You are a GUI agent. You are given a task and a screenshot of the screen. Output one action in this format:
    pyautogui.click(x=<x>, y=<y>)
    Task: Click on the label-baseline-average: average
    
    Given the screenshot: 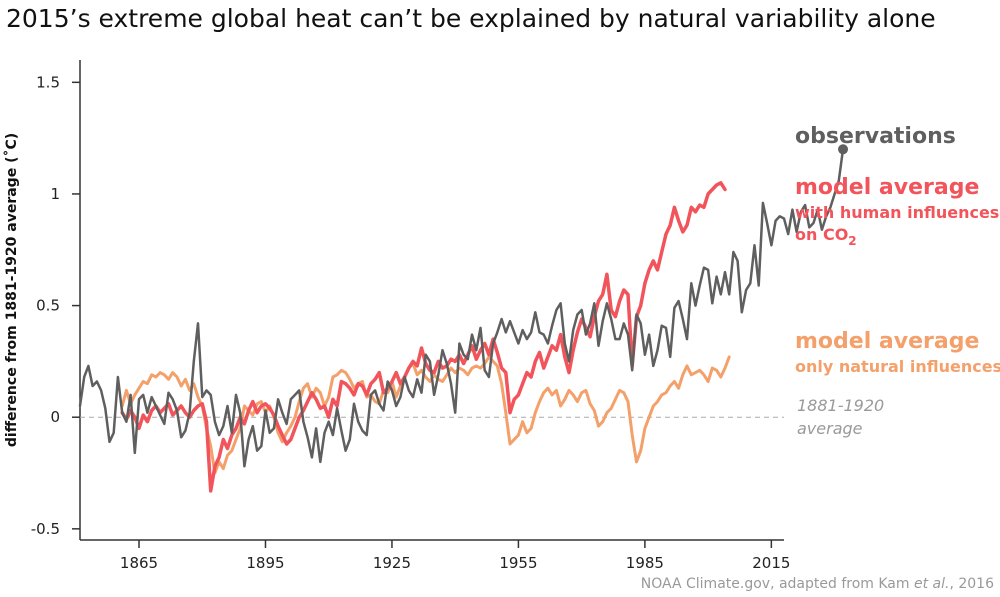 What is the action you would take?
    pyautogui.click(x=830, y=428)
    